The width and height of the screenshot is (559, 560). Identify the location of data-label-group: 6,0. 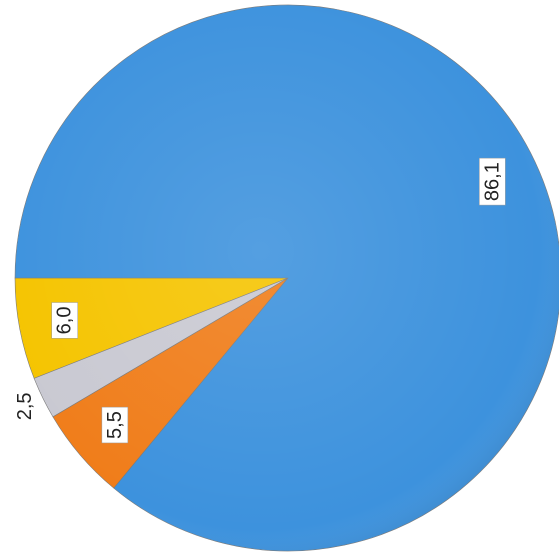
(64, 320).